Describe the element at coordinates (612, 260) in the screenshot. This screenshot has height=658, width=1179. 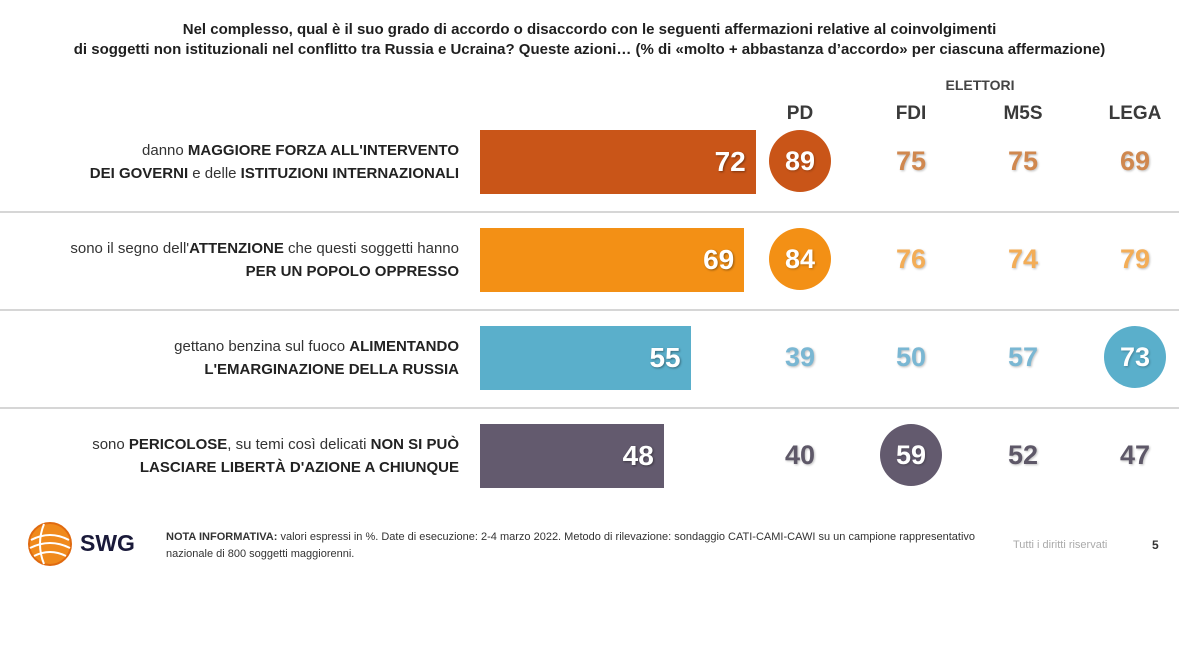
I see `total-bar: 69` at that location.